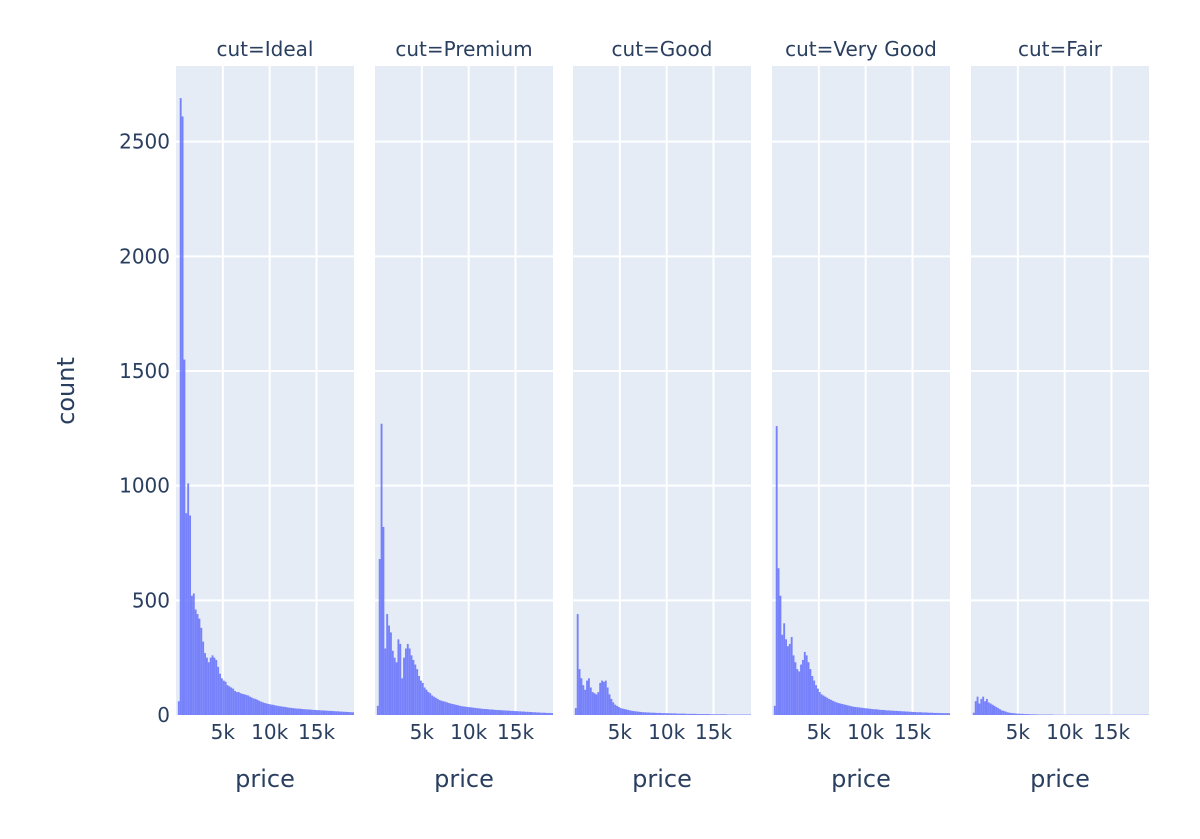 The width and height of the screenshot is (1200, 839). I want to click on x-tick-label: 10k, so click(468, 732).